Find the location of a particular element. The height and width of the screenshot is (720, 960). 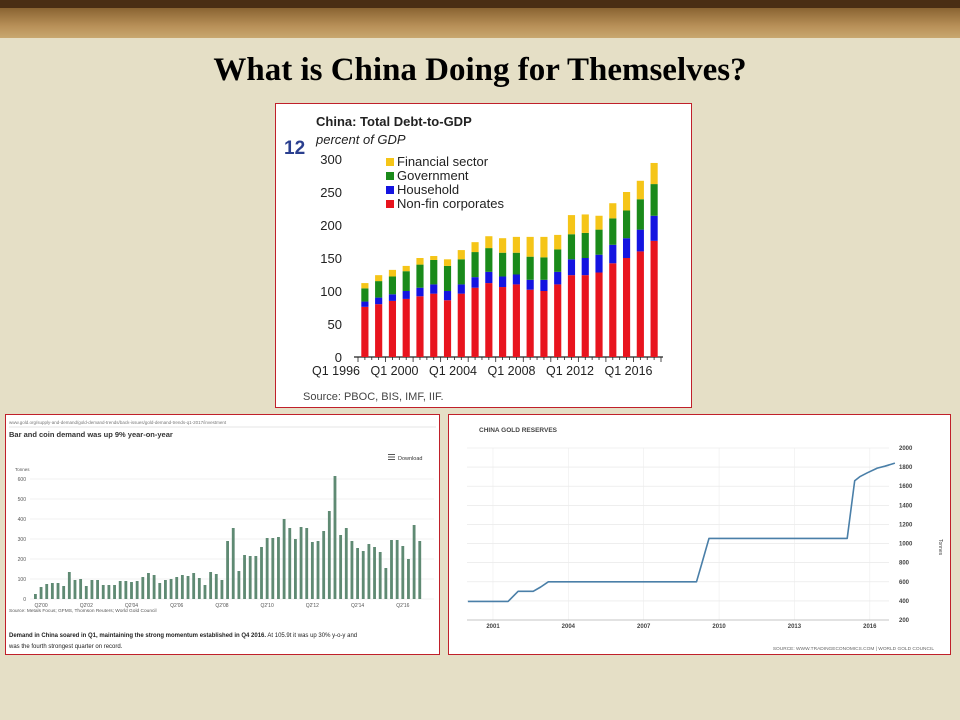

reserves-y-unit: Tonnes is located at coordinates (940, 547).